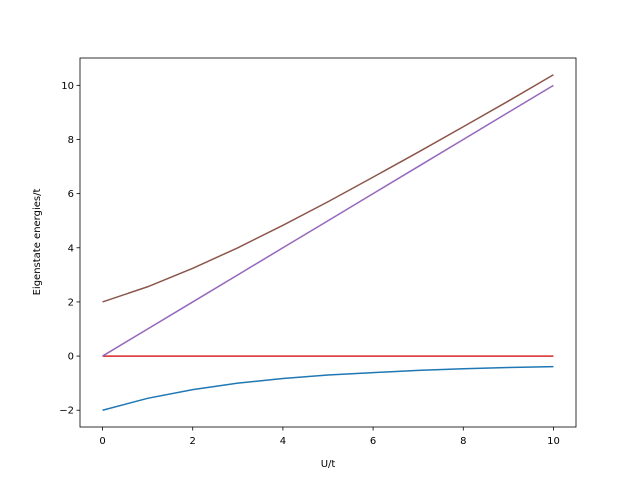  Describe the element at coordinates (71, 140) in the screenshot. I see `y-tick-label: 8` at that location.